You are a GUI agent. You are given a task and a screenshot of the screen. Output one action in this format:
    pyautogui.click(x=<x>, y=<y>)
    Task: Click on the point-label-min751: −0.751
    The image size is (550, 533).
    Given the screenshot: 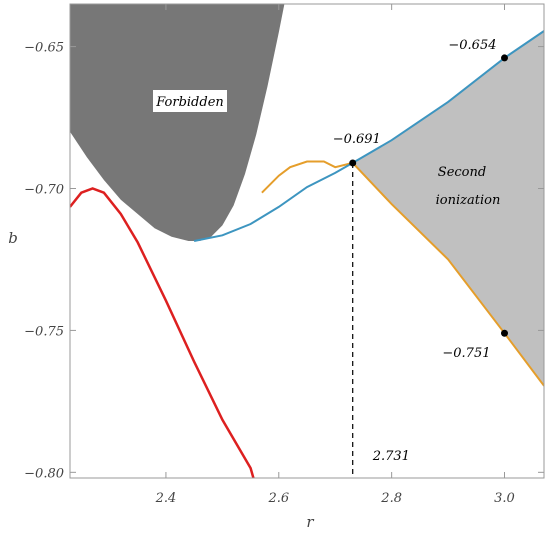 What is the action you would take?
    pyautogui.click(x=466, y=353)
    